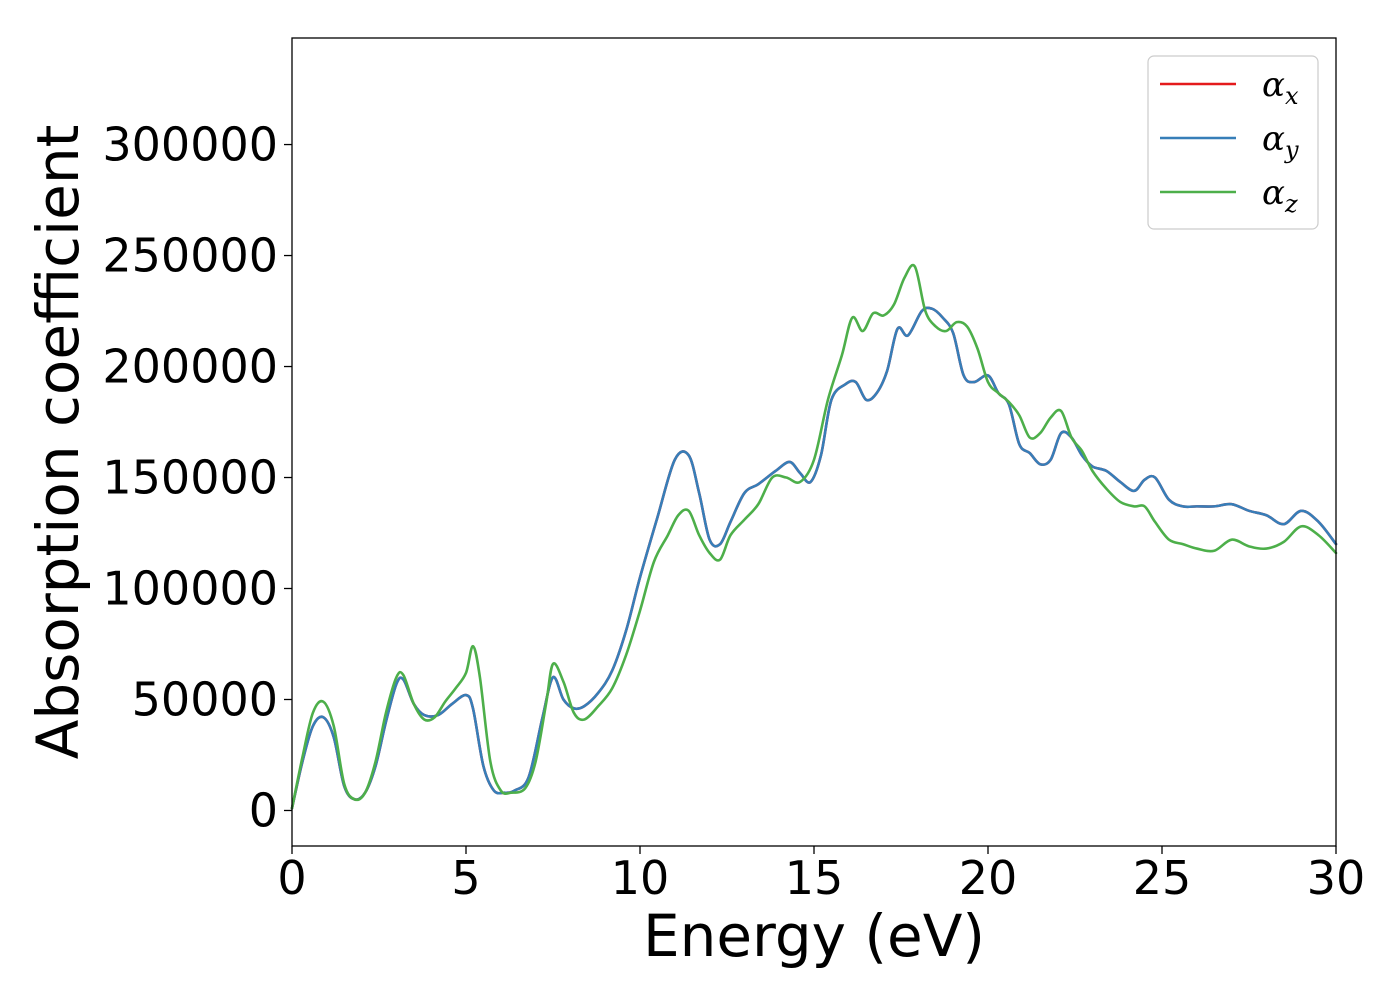 This screenshot has width=1400, height=1000. What do you see at coordinates (988, 878) in the screenshot?
I see `x-tick-label: 20` at bounding box center [988, 878].